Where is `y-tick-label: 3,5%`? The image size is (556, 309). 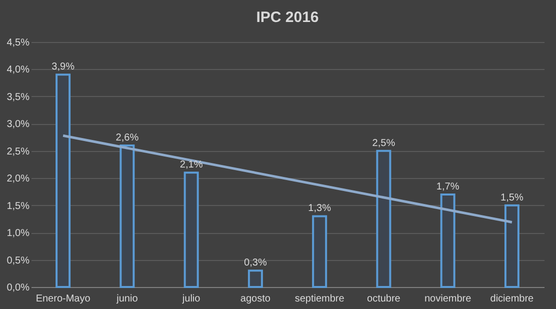 y-tick-label: 3,5% is located at coordinates (18, 97).